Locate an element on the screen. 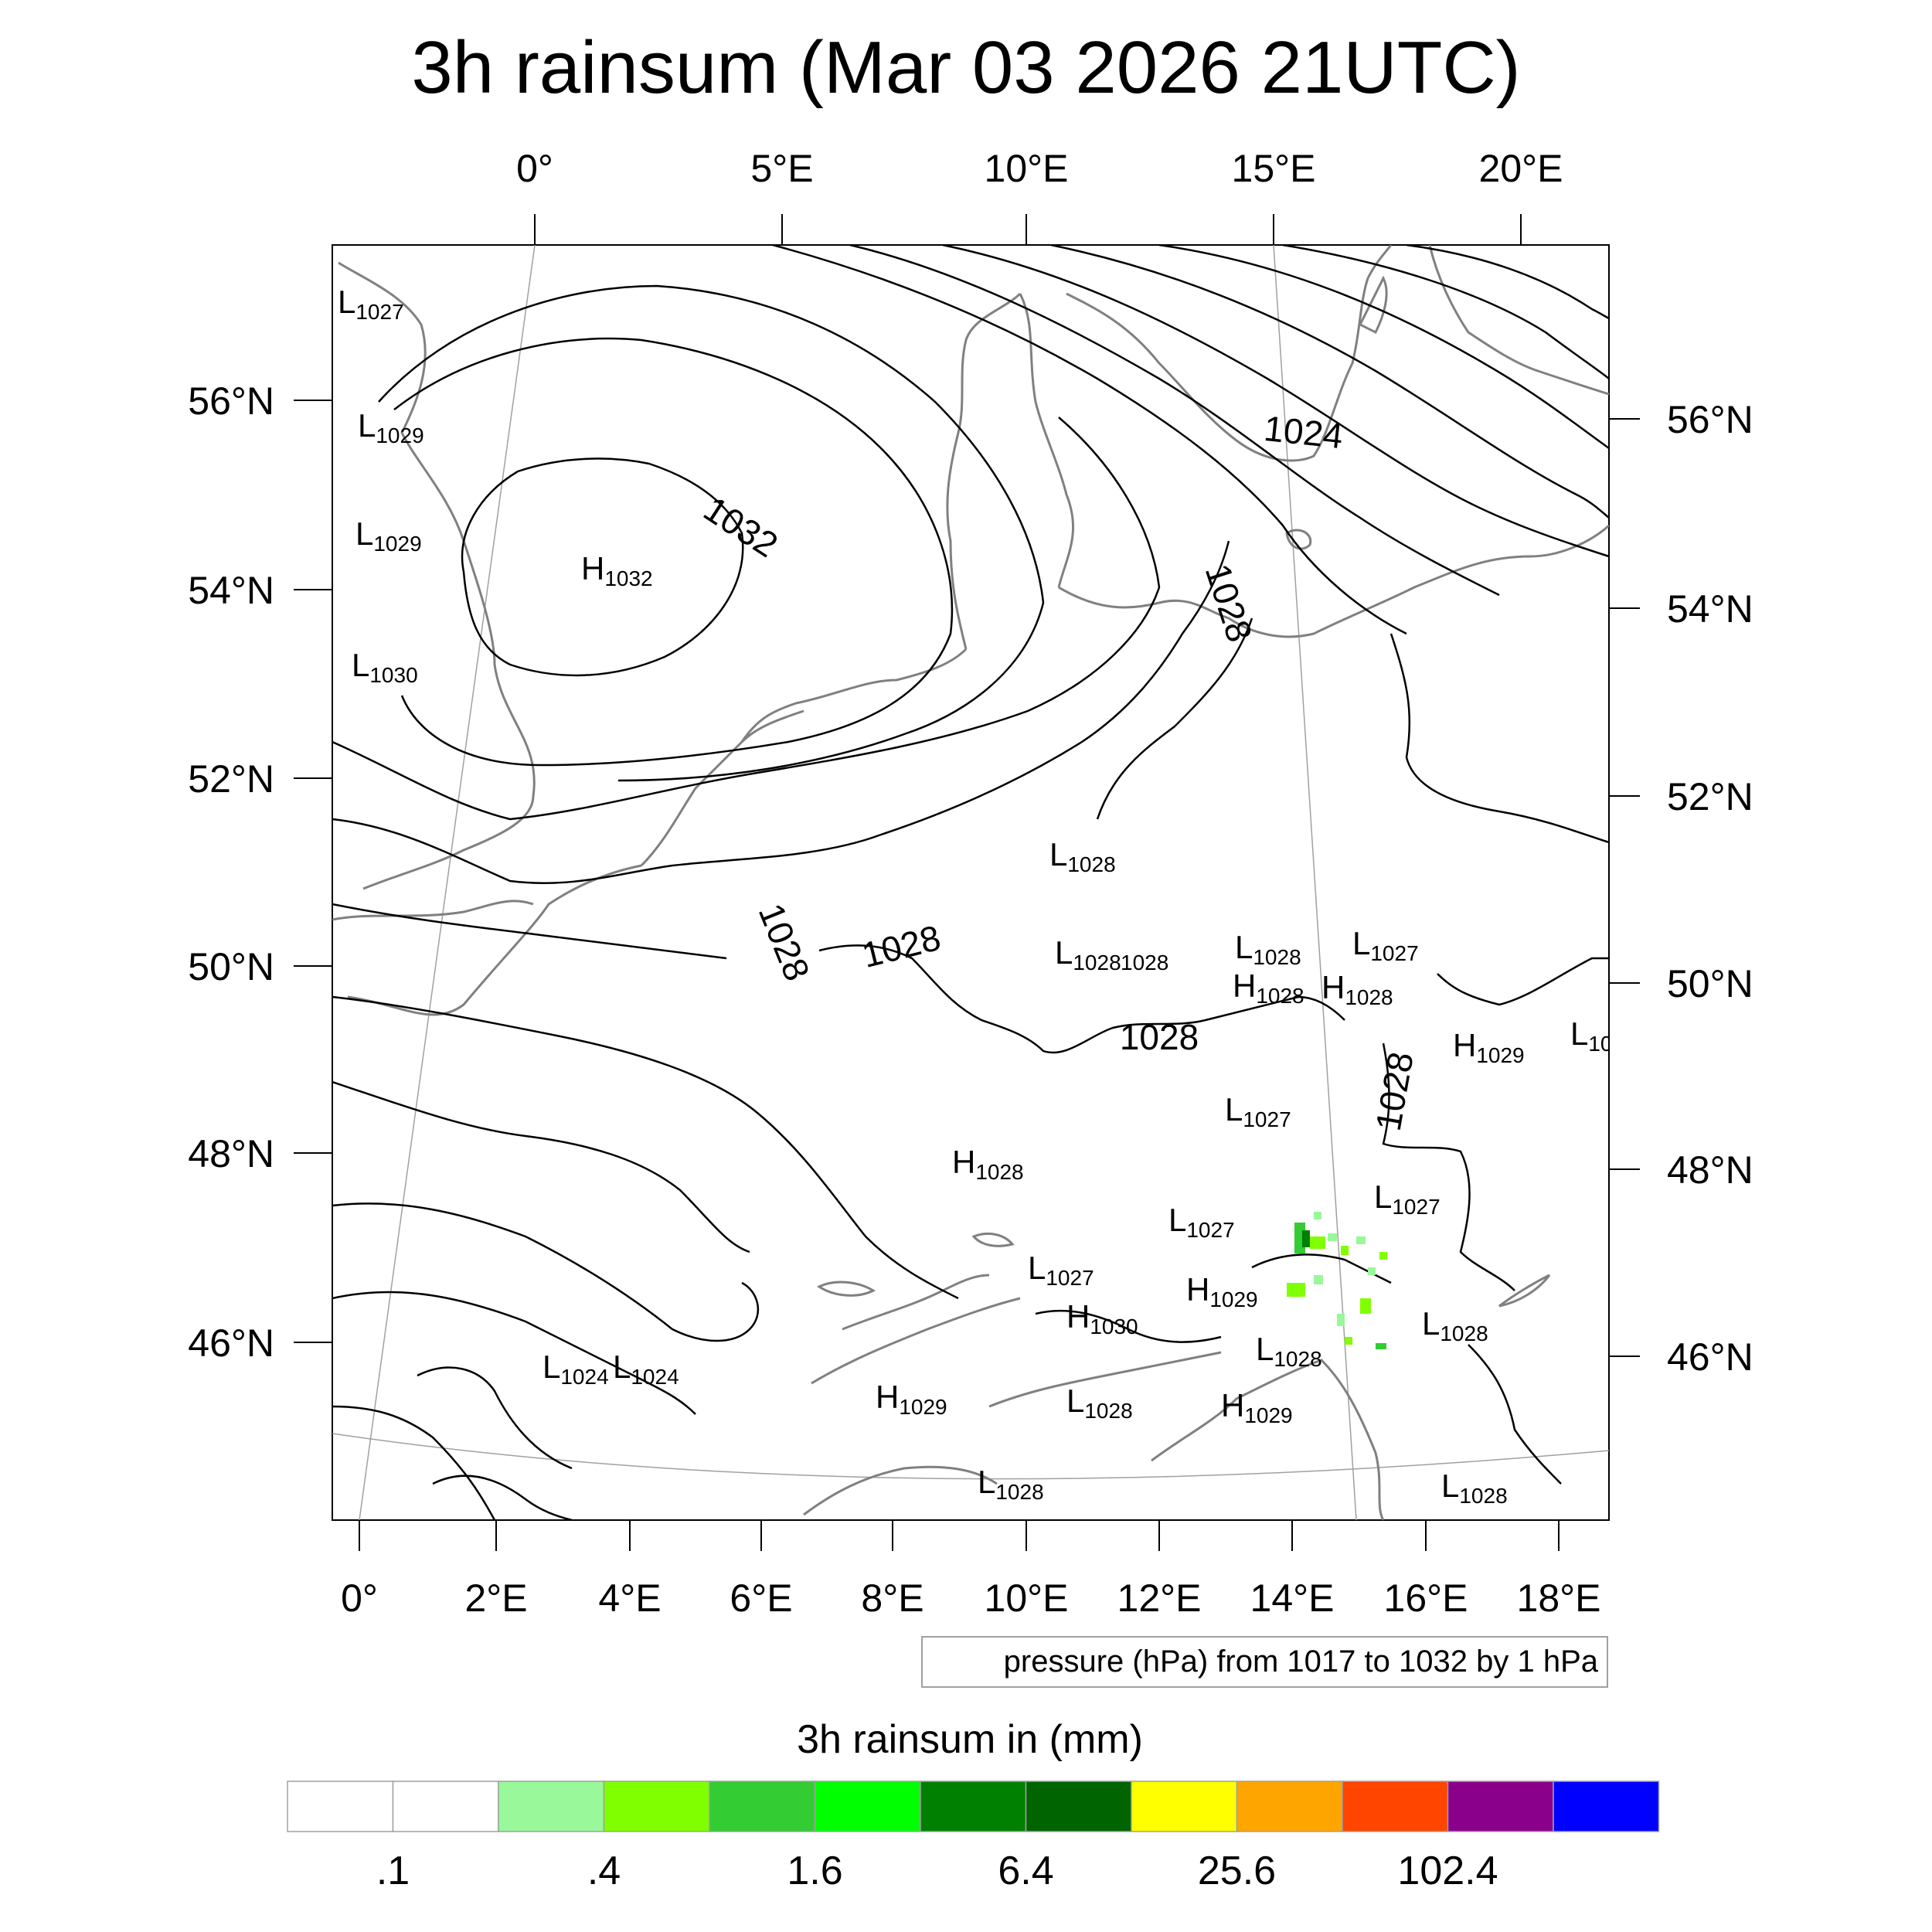  right-lat-label: 52°N is located at coordinates (1710, 797).